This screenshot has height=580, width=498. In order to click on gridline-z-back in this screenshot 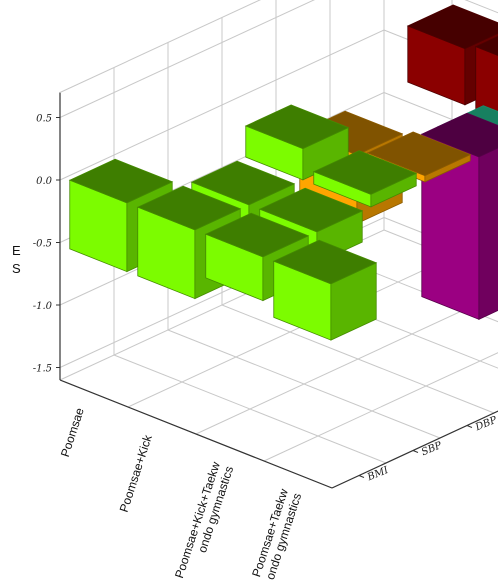, I will do `click(187, 59)`.